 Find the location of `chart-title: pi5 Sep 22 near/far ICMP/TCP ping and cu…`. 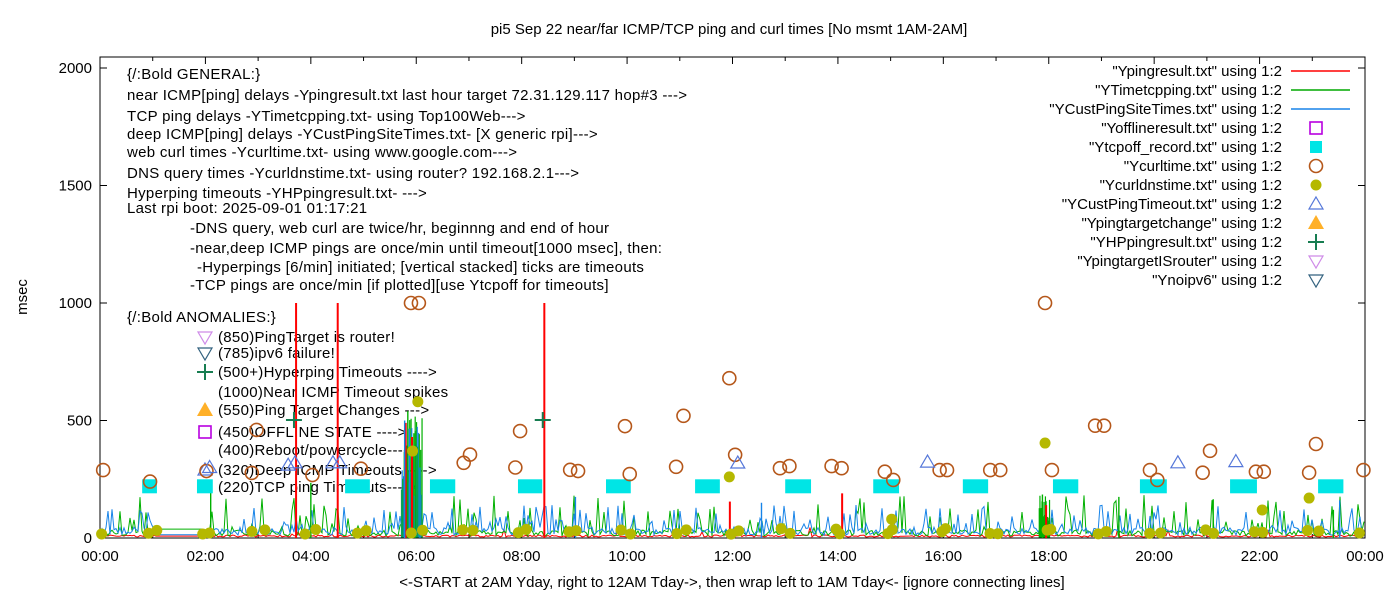

chart-title: pi5 Sep 22 near/far ICMP/TCP ping and cu… is located at coordinates (729, 29).